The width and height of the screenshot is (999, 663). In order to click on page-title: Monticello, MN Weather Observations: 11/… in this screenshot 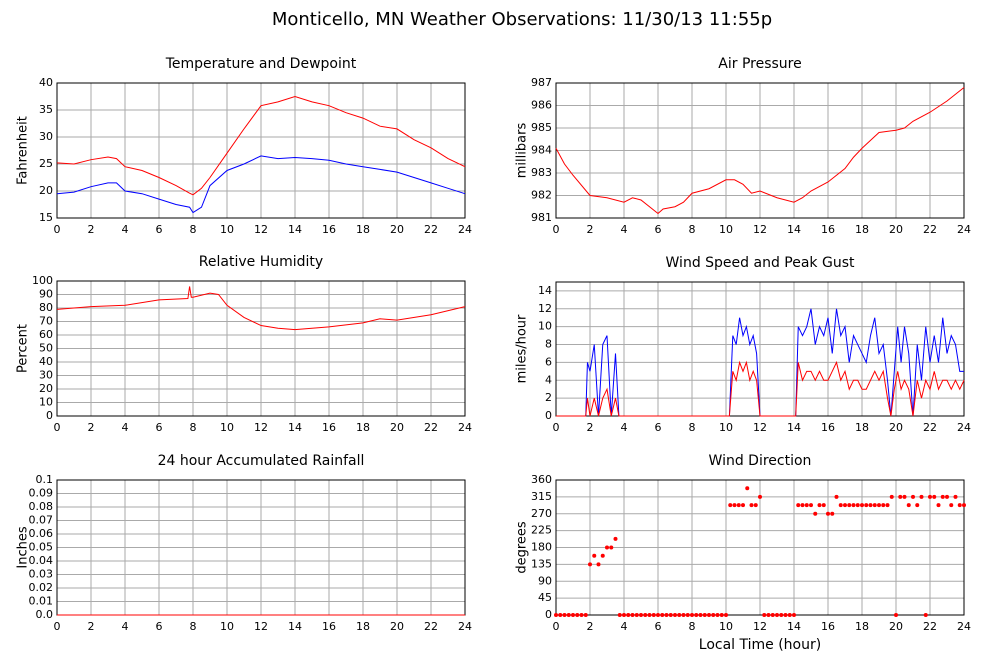, I will do `click(522, 19)`.